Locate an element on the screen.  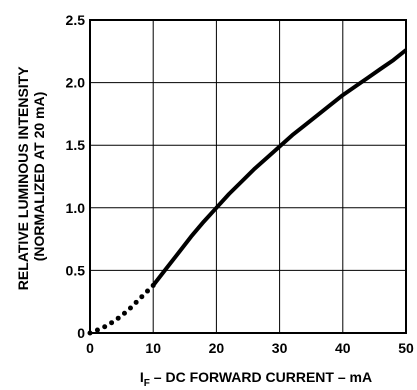
x-axis-label-text: – DC FORWARD CURRENT – mA is located at coordinates (261, 377).